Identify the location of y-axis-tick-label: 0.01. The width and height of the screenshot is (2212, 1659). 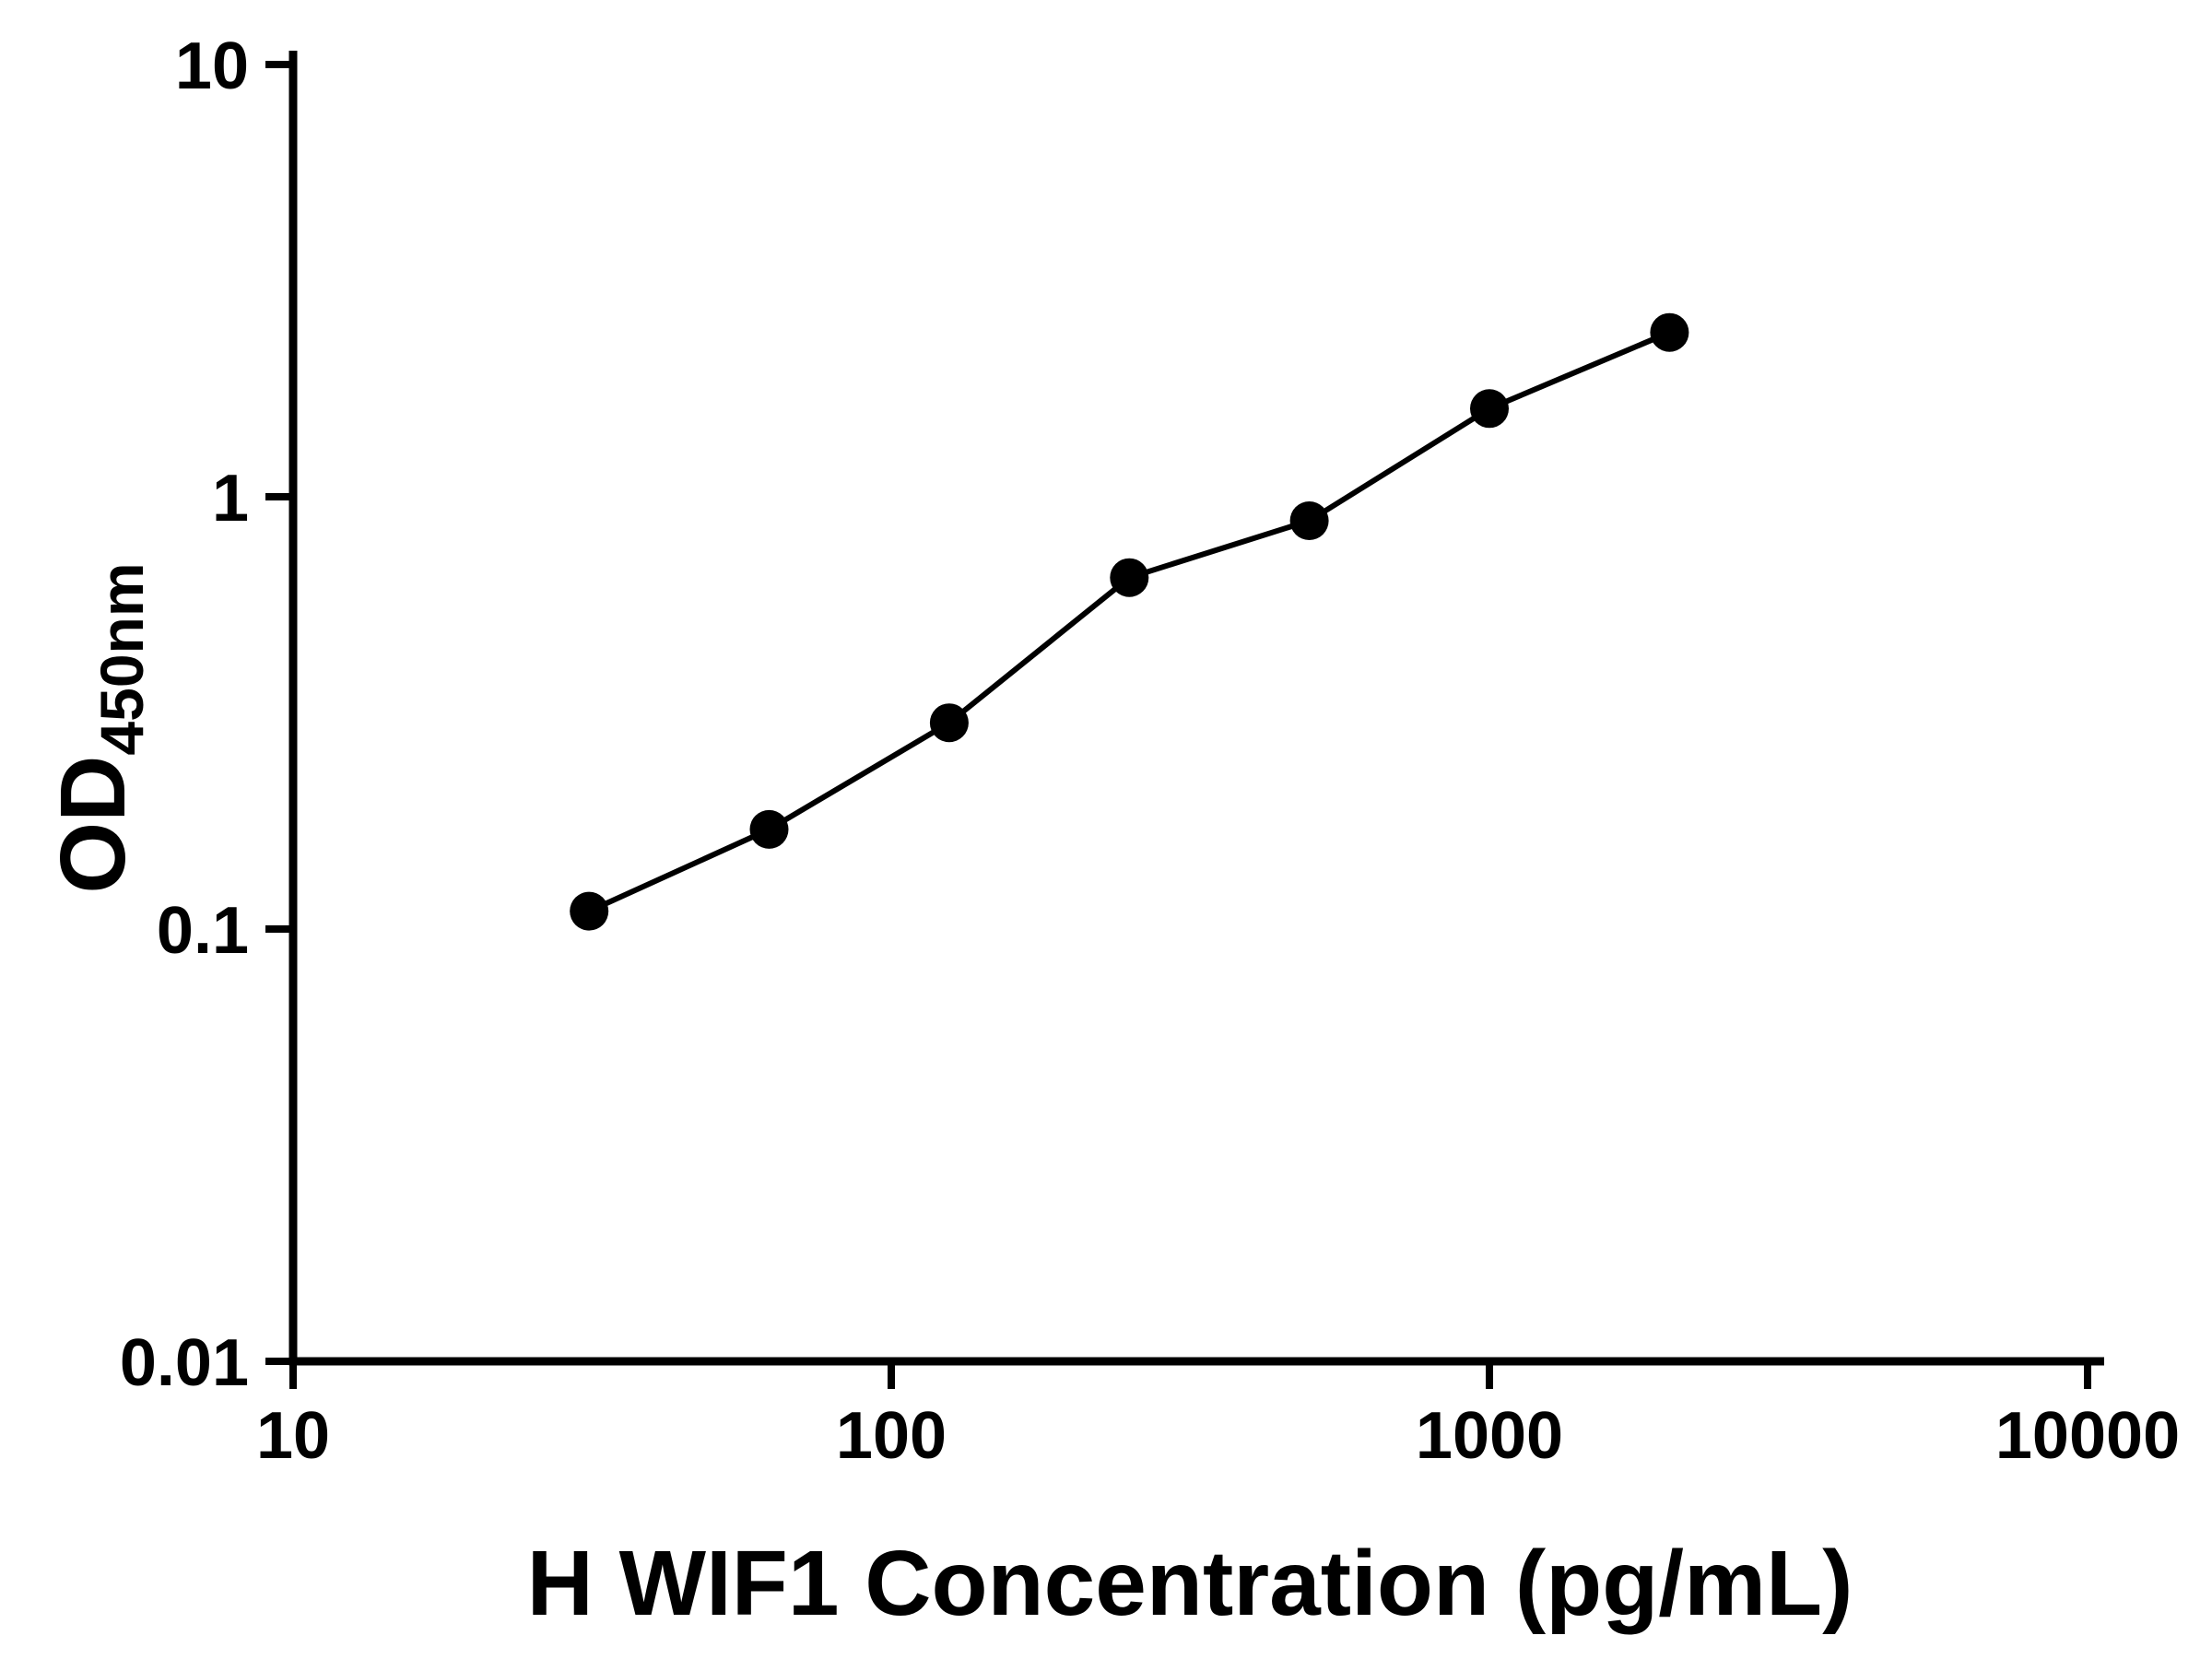
(184, 1363).